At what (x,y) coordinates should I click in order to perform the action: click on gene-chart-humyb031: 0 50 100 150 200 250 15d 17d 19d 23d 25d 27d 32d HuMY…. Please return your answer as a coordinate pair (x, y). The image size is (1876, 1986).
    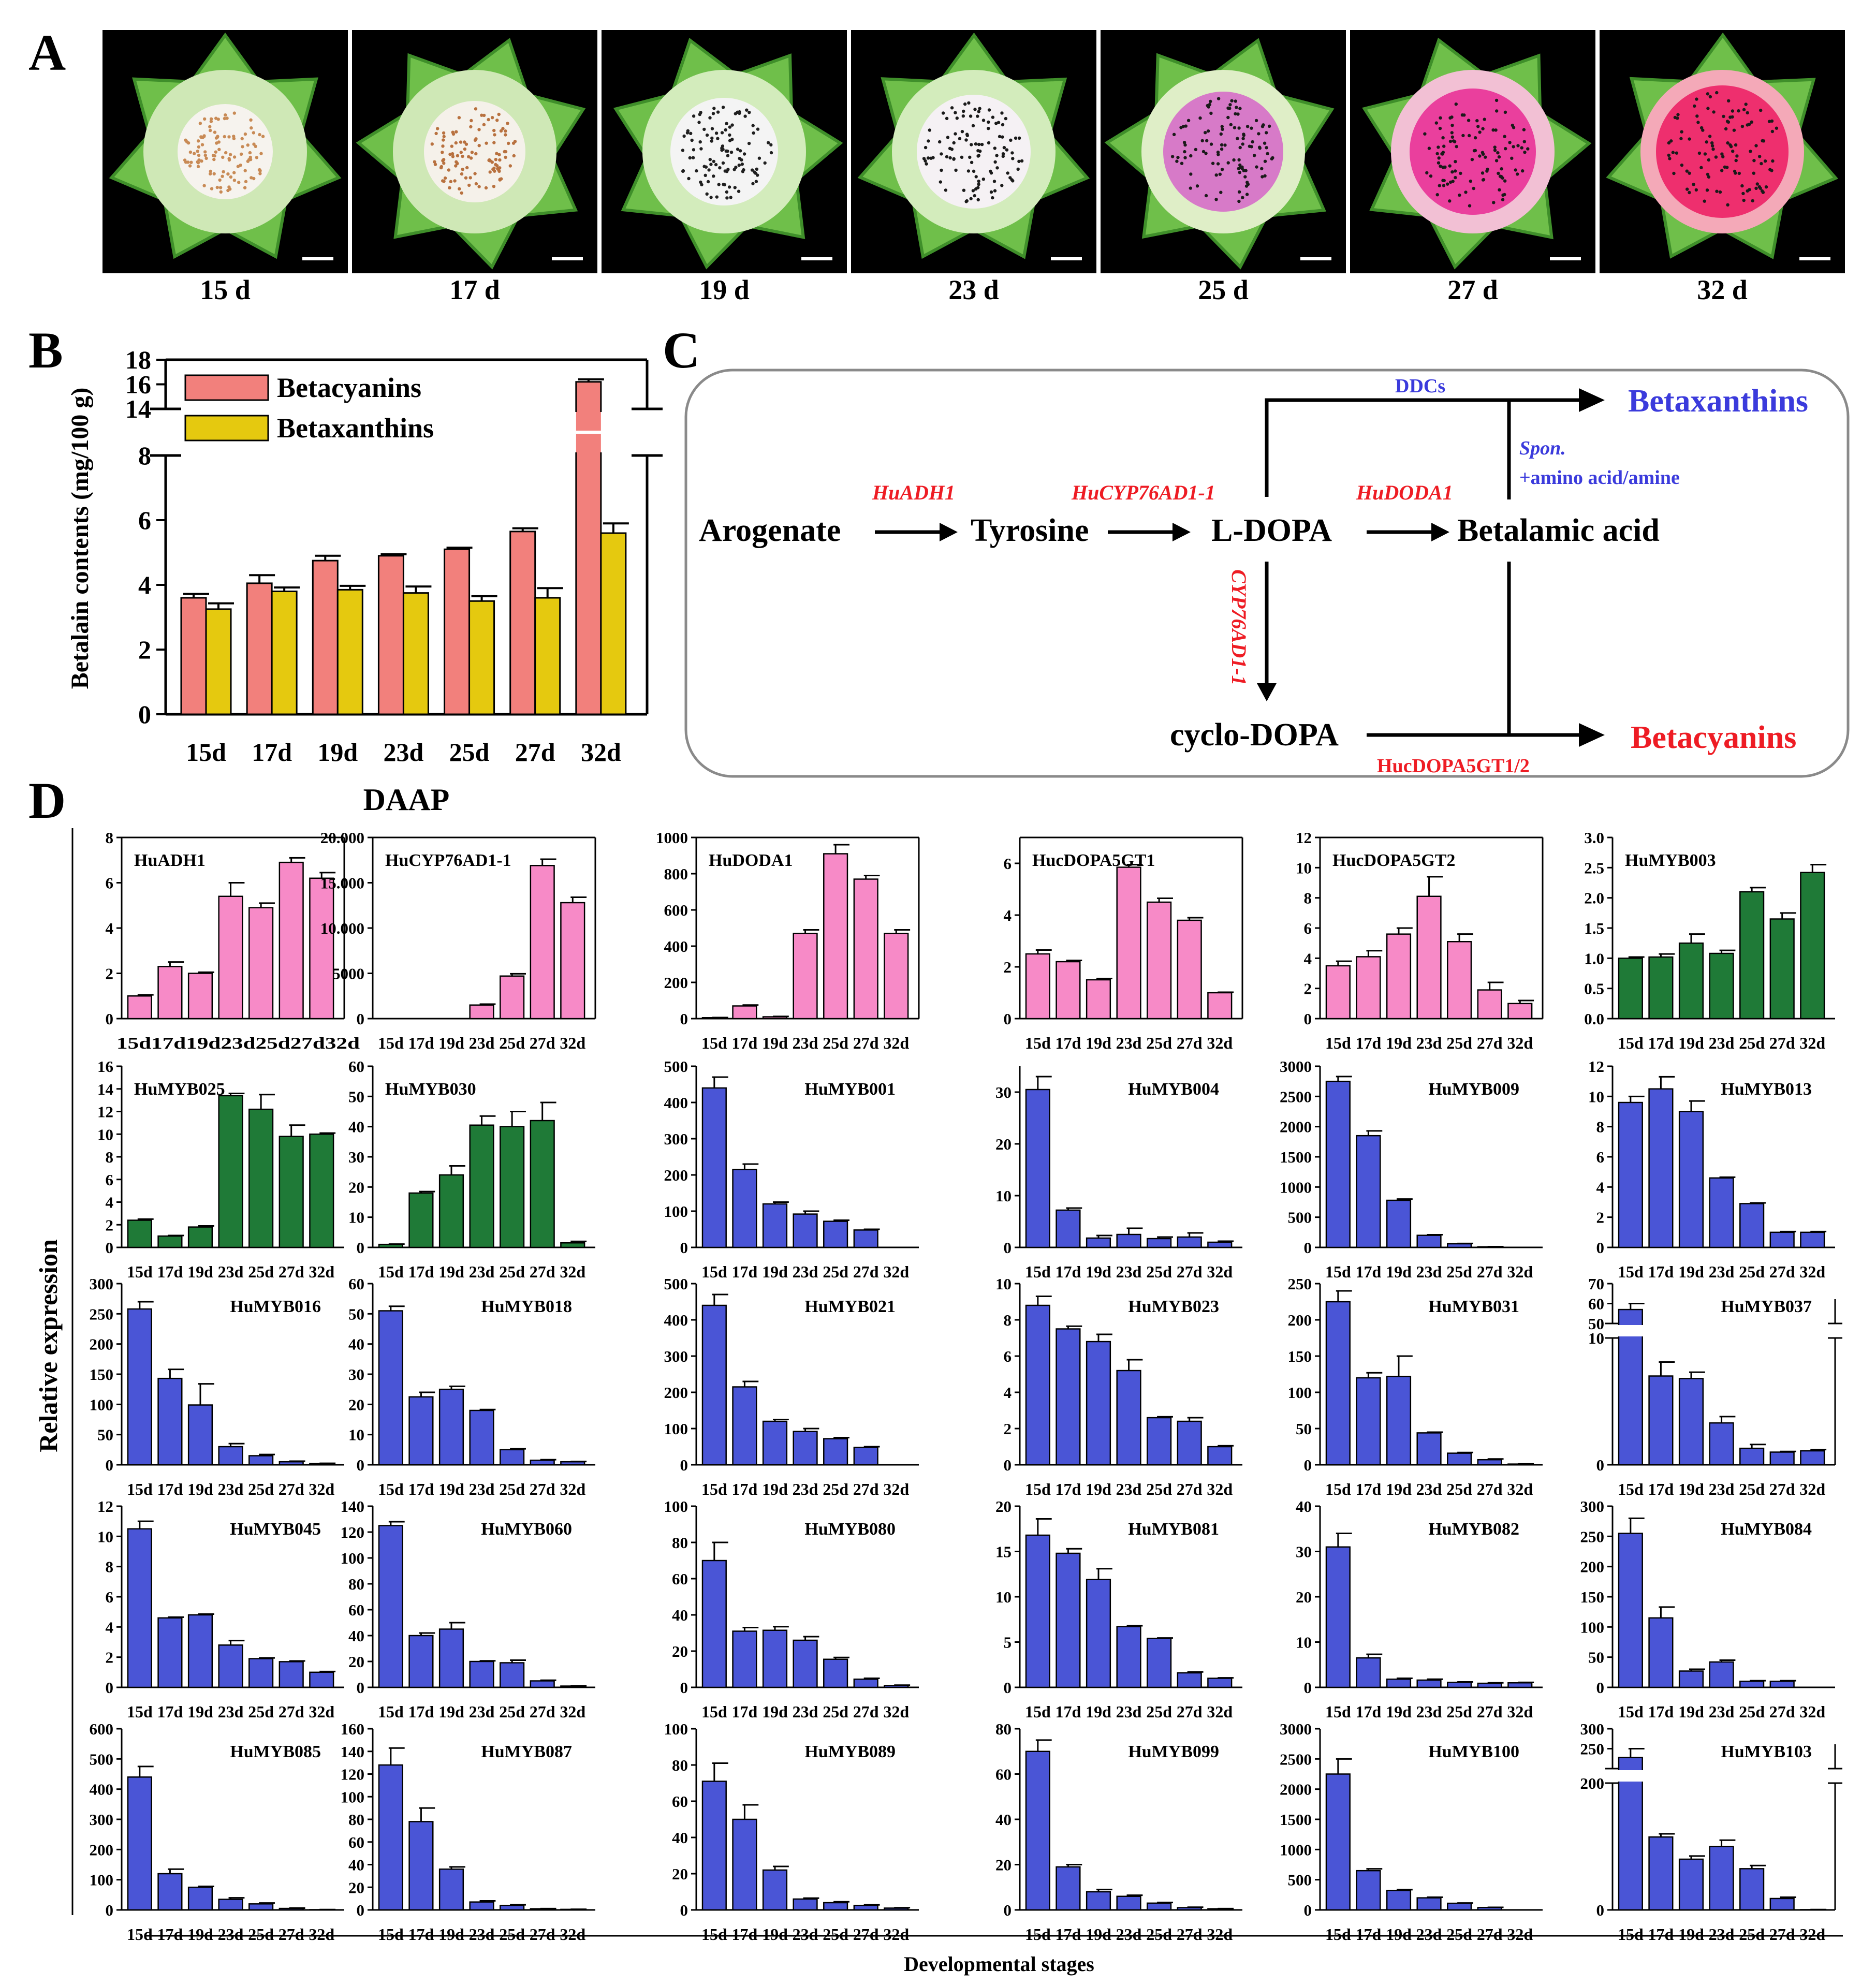
    Looking at the image, I should click on (1415, 1386).